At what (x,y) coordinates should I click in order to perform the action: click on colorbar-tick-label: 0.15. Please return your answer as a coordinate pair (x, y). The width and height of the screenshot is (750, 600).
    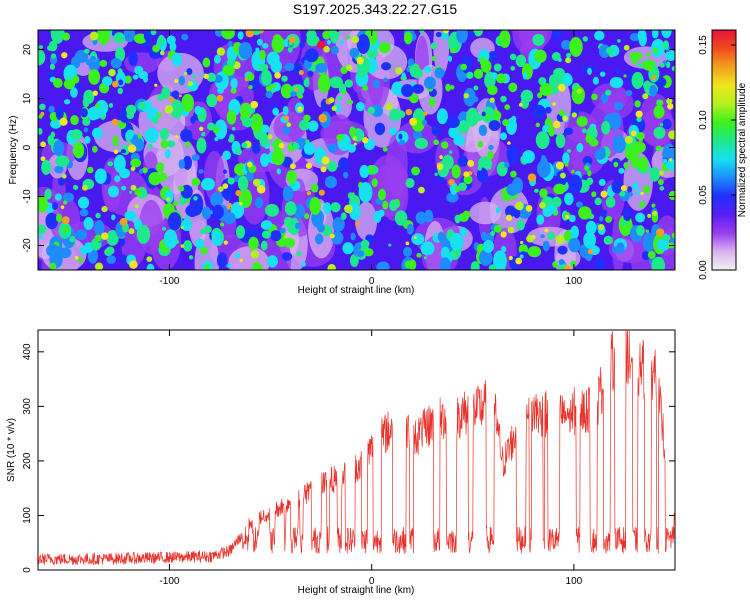
    Looking at the image, I should click on (703, 45).